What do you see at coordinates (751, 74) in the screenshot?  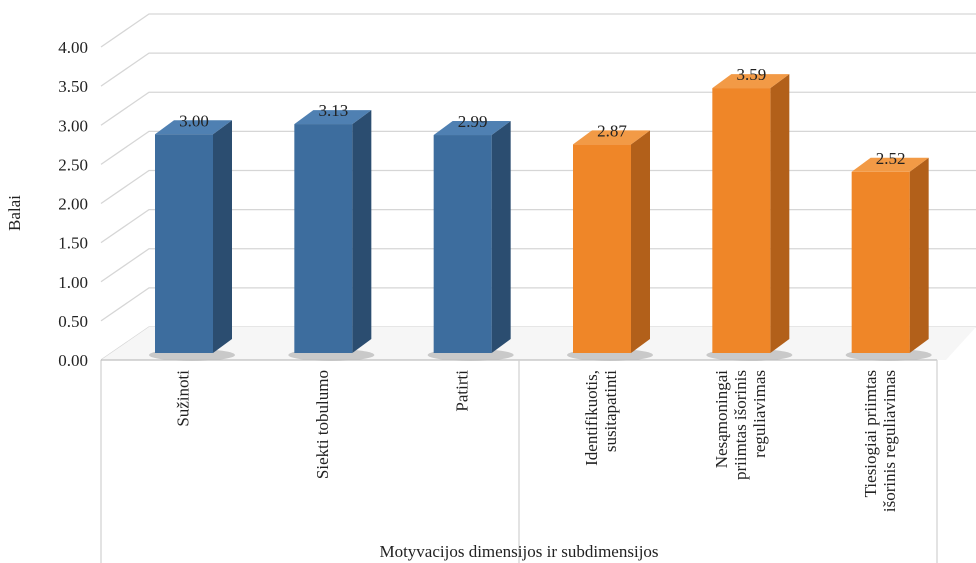 I see `data-label: 3.59` at bounding box center [751, 74].